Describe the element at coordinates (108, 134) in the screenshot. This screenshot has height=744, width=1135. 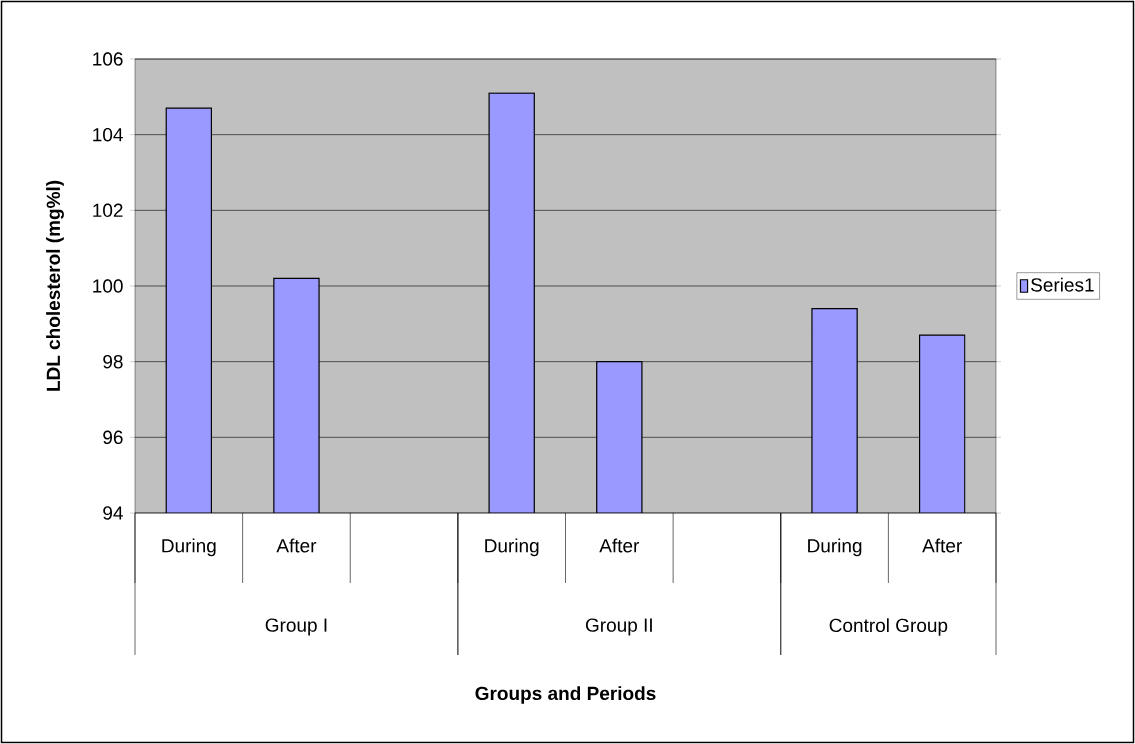
I see `y-tick-label: 104` at that location.